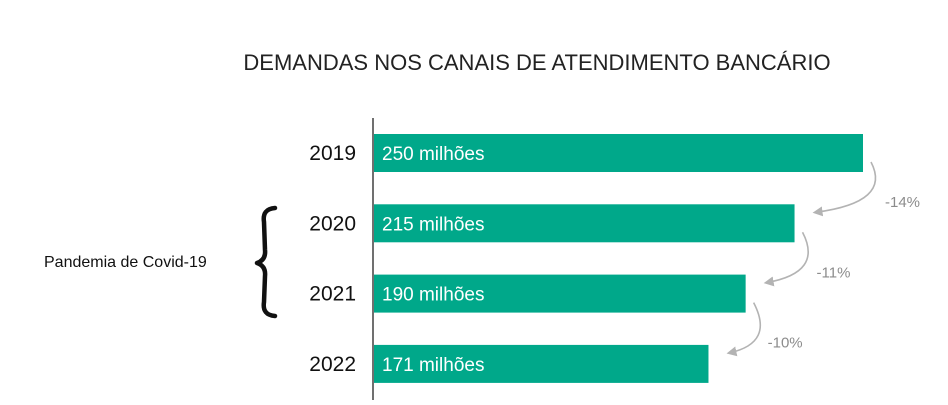 The height and width of the screenshot is (405, 948). What do you see at coordinates (332, 294) in the screenshot?
I see `category-label-2021: 2021` at bounding box center [332, 294].